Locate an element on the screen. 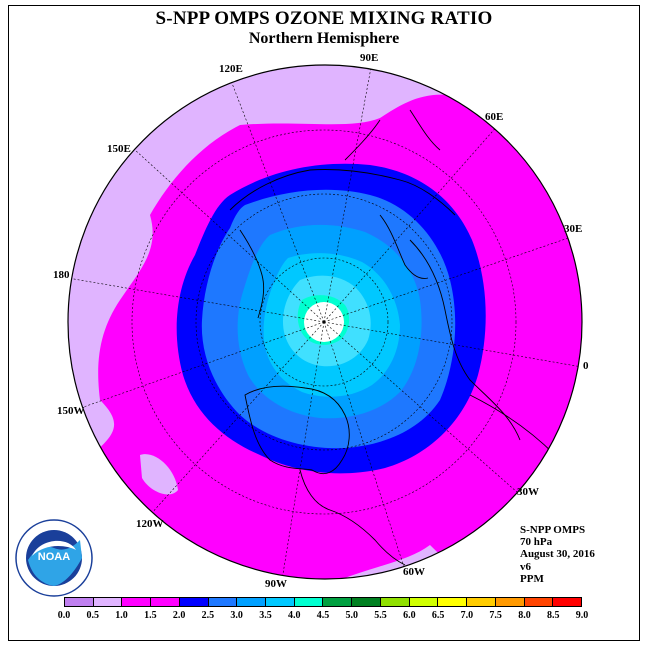 This screenshot has width=648, height=648. lon-label-90e: 90E is located at coordinates (369, 58).